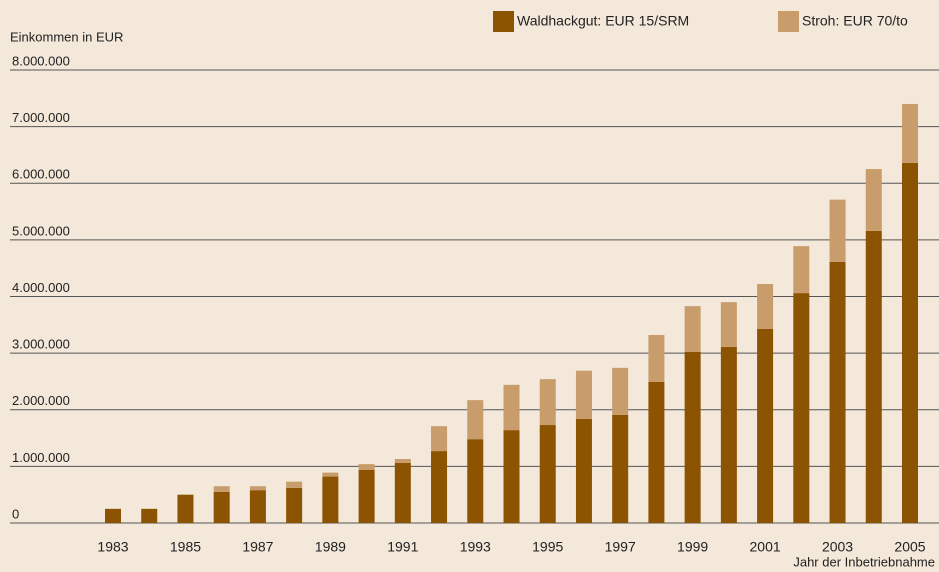 The width and height of the screenshot is (939, 572). Describe the element at coordinates (41, 174) in the screenshot. I see `y-tick-label: 6.000.000` at that location.